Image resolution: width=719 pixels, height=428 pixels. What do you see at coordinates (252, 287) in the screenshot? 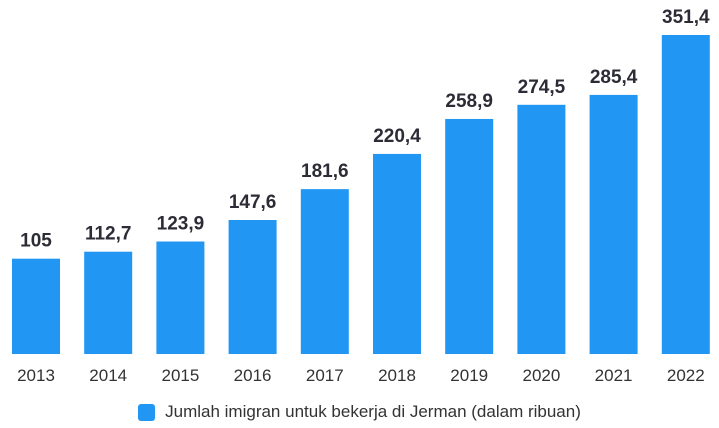
I see `bar-2016` at bounding box center [252, 287].